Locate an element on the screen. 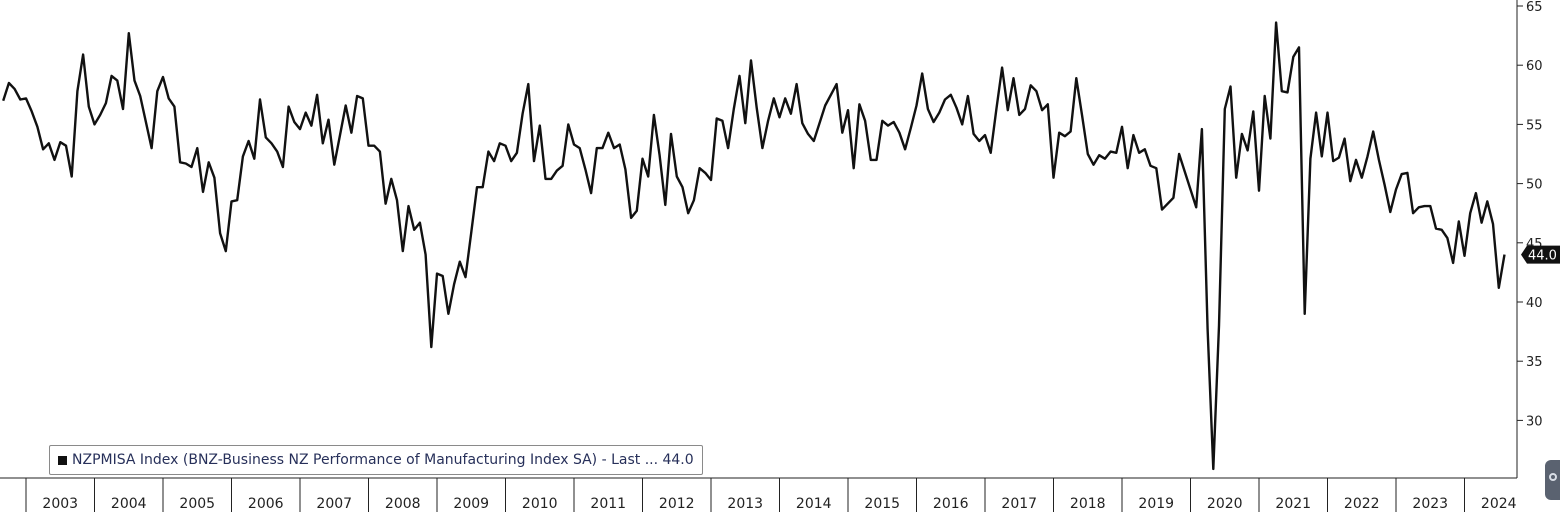 This screenshot has width=1560, height=512. expand-icon is located at coordinates (1553, 477).